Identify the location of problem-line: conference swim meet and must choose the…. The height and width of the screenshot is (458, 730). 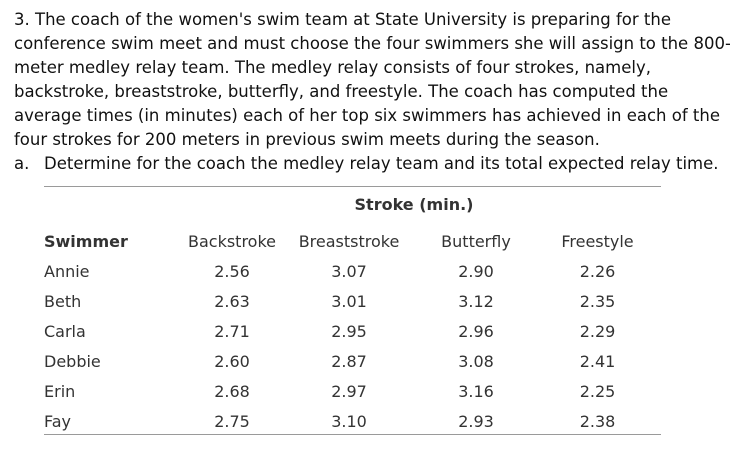
(372, 43).